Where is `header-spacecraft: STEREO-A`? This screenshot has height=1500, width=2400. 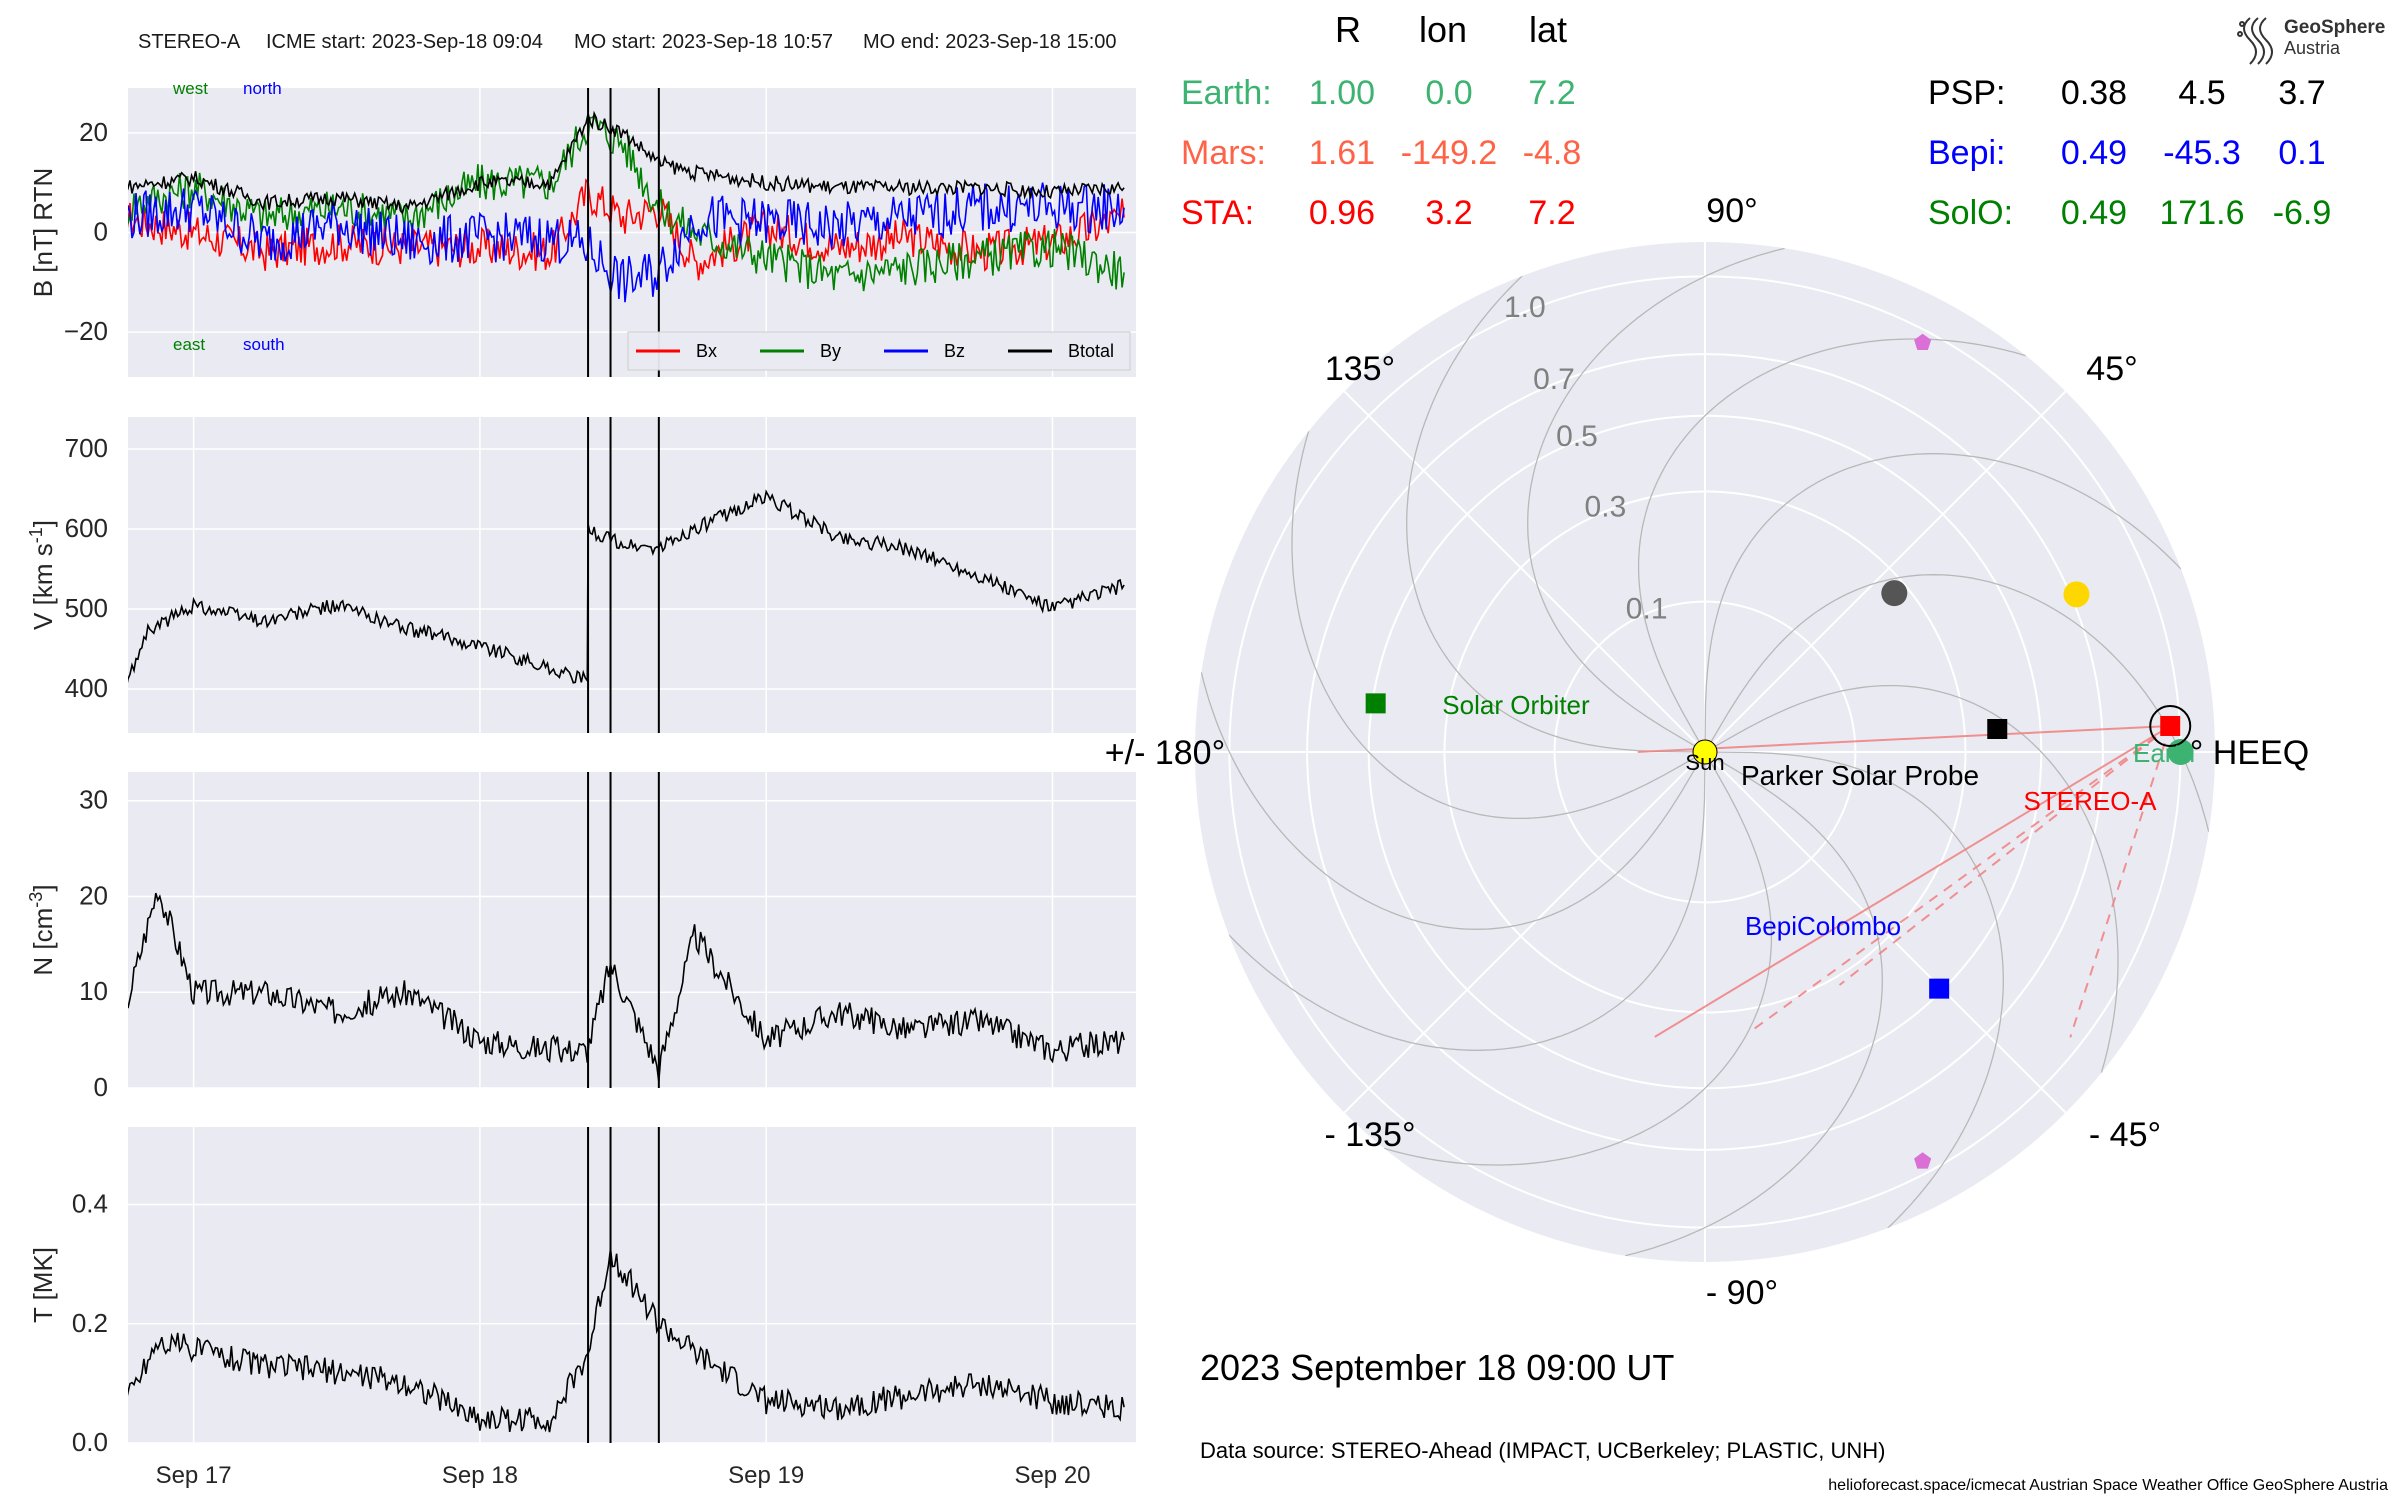
header-spacecraft: STEREO-A is located at coordinates (189, 42).